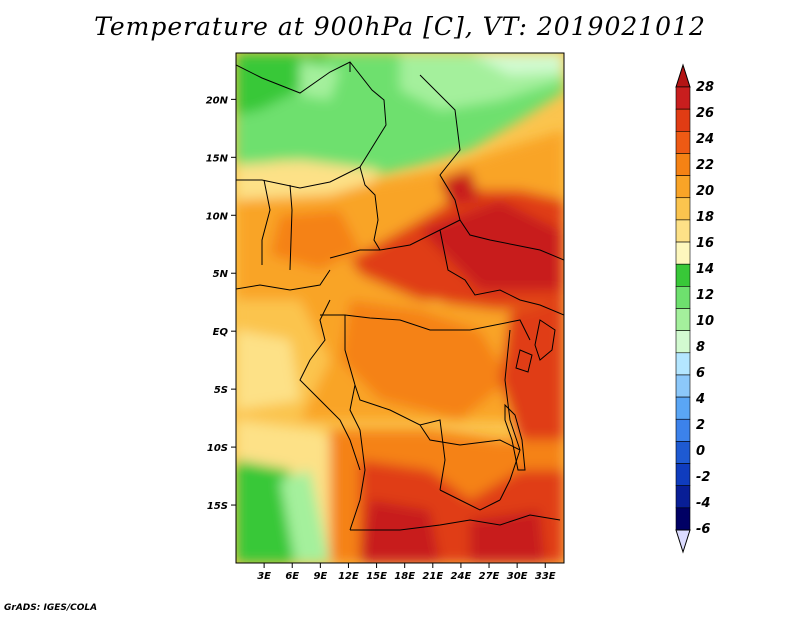  I want to click on colorbar-bottom-cap, so click(683, 541).